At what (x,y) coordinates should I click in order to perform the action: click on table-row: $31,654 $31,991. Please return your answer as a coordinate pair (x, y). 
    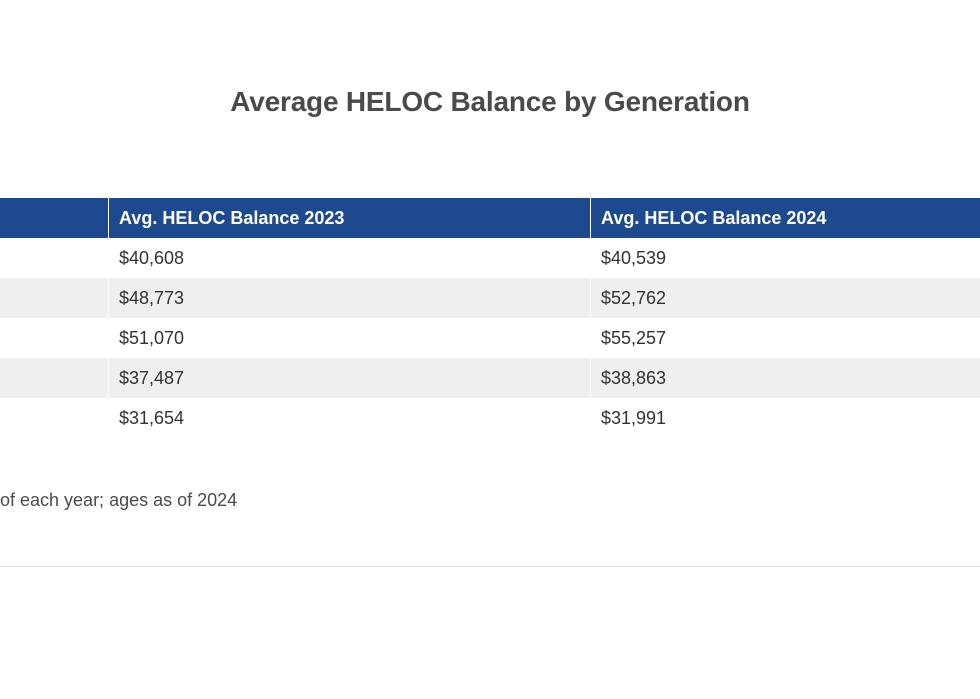
    Looking at the image, I should click on (490, 418).